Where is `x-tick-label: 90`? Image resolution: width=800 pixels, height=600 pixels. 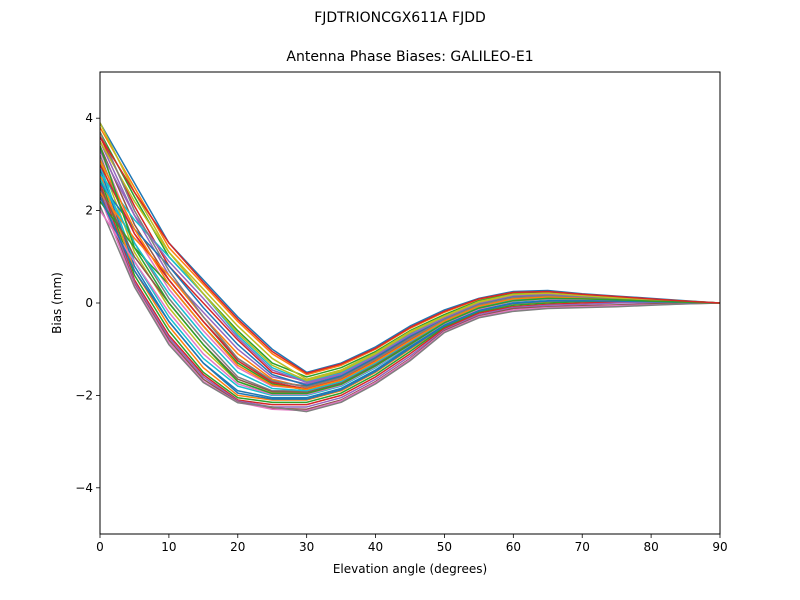
x-tick-label: 90 is located at coordinates (719, 547).